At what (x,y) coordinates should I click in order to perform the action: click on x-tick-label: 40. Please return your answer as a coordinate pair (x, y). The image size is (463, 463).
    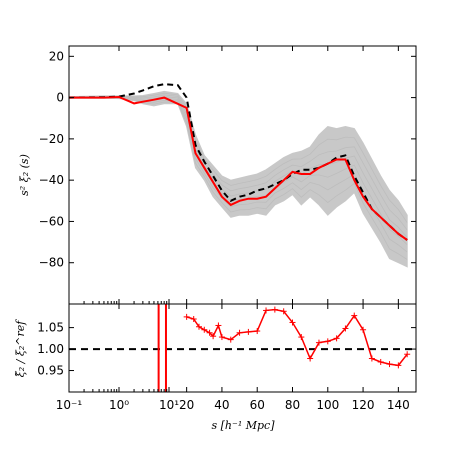
    Looking at the image, I should click on (221, 405).